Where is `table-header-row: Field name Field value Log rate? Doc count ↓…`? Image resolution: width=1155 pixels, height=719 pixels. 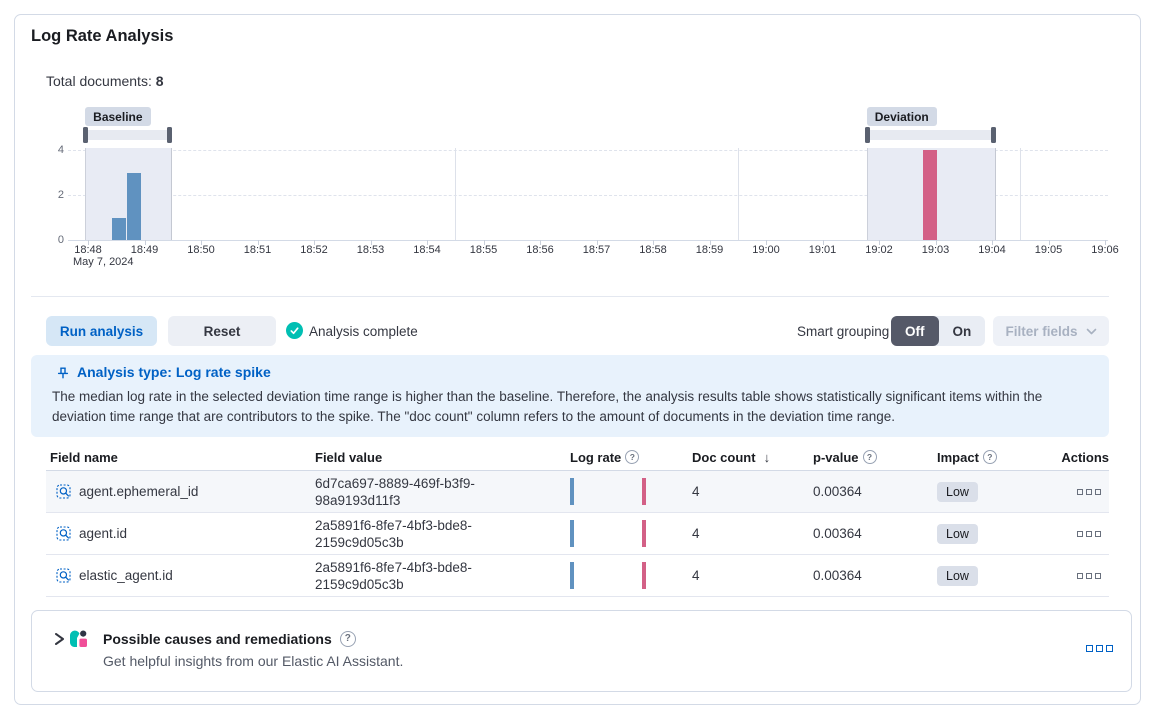 table-header-row: Field name Field value Log rate? Doc count ↓… is located at coordinates (577, 457).